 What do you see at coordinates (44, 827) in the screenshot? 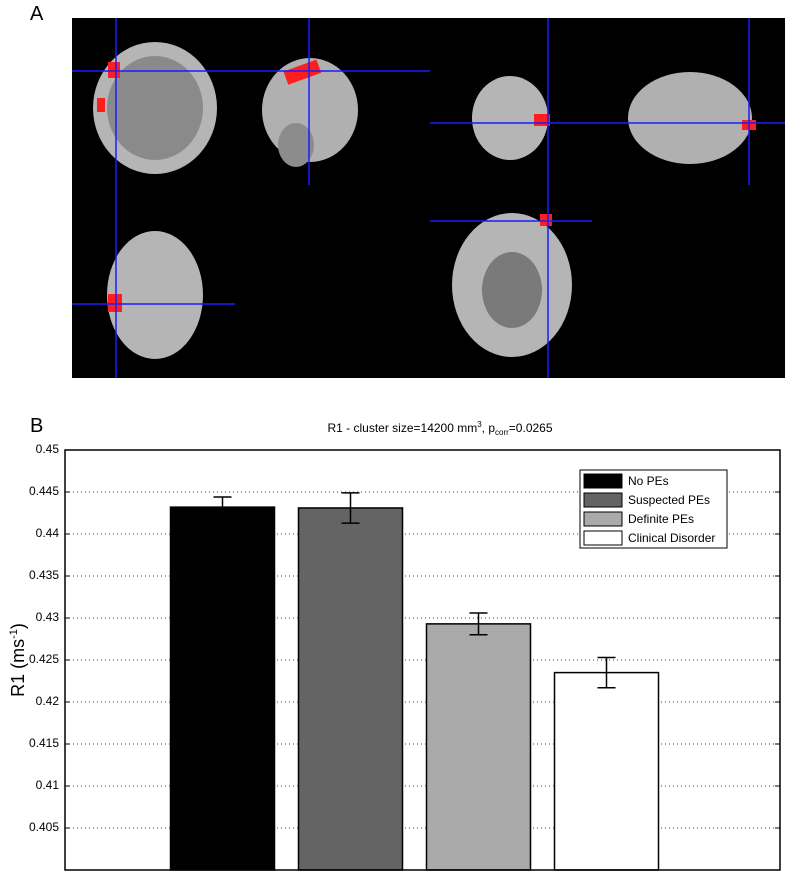
I see `y-tick-label: 0.405` at bounding box center [44, 827].